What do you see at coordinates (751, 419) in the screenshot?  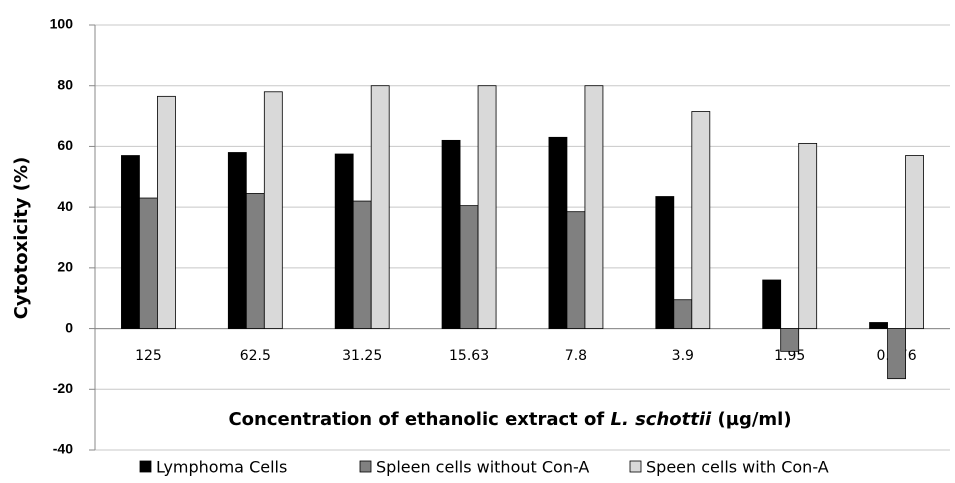 I see `x-axis-title-part: (µg/ml)` at bounding box center [751, 419].